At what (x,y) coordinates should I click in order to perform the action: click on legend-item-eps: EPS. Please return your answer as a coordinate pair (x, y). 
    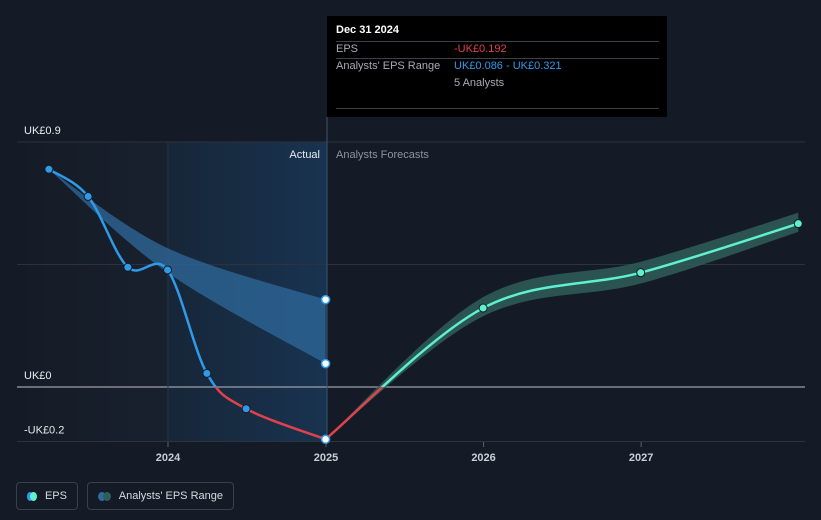
    Looking at the image, I should click on (47, 496).